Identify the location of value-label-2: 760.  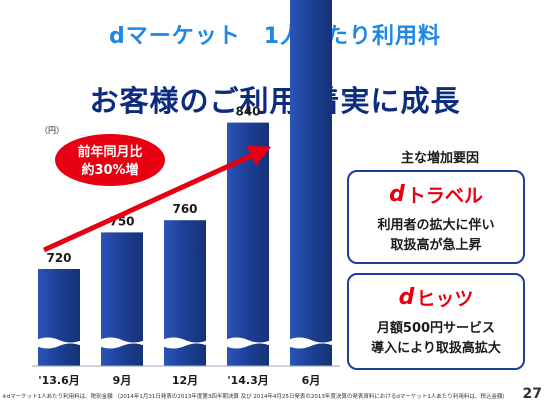
(184, 209).